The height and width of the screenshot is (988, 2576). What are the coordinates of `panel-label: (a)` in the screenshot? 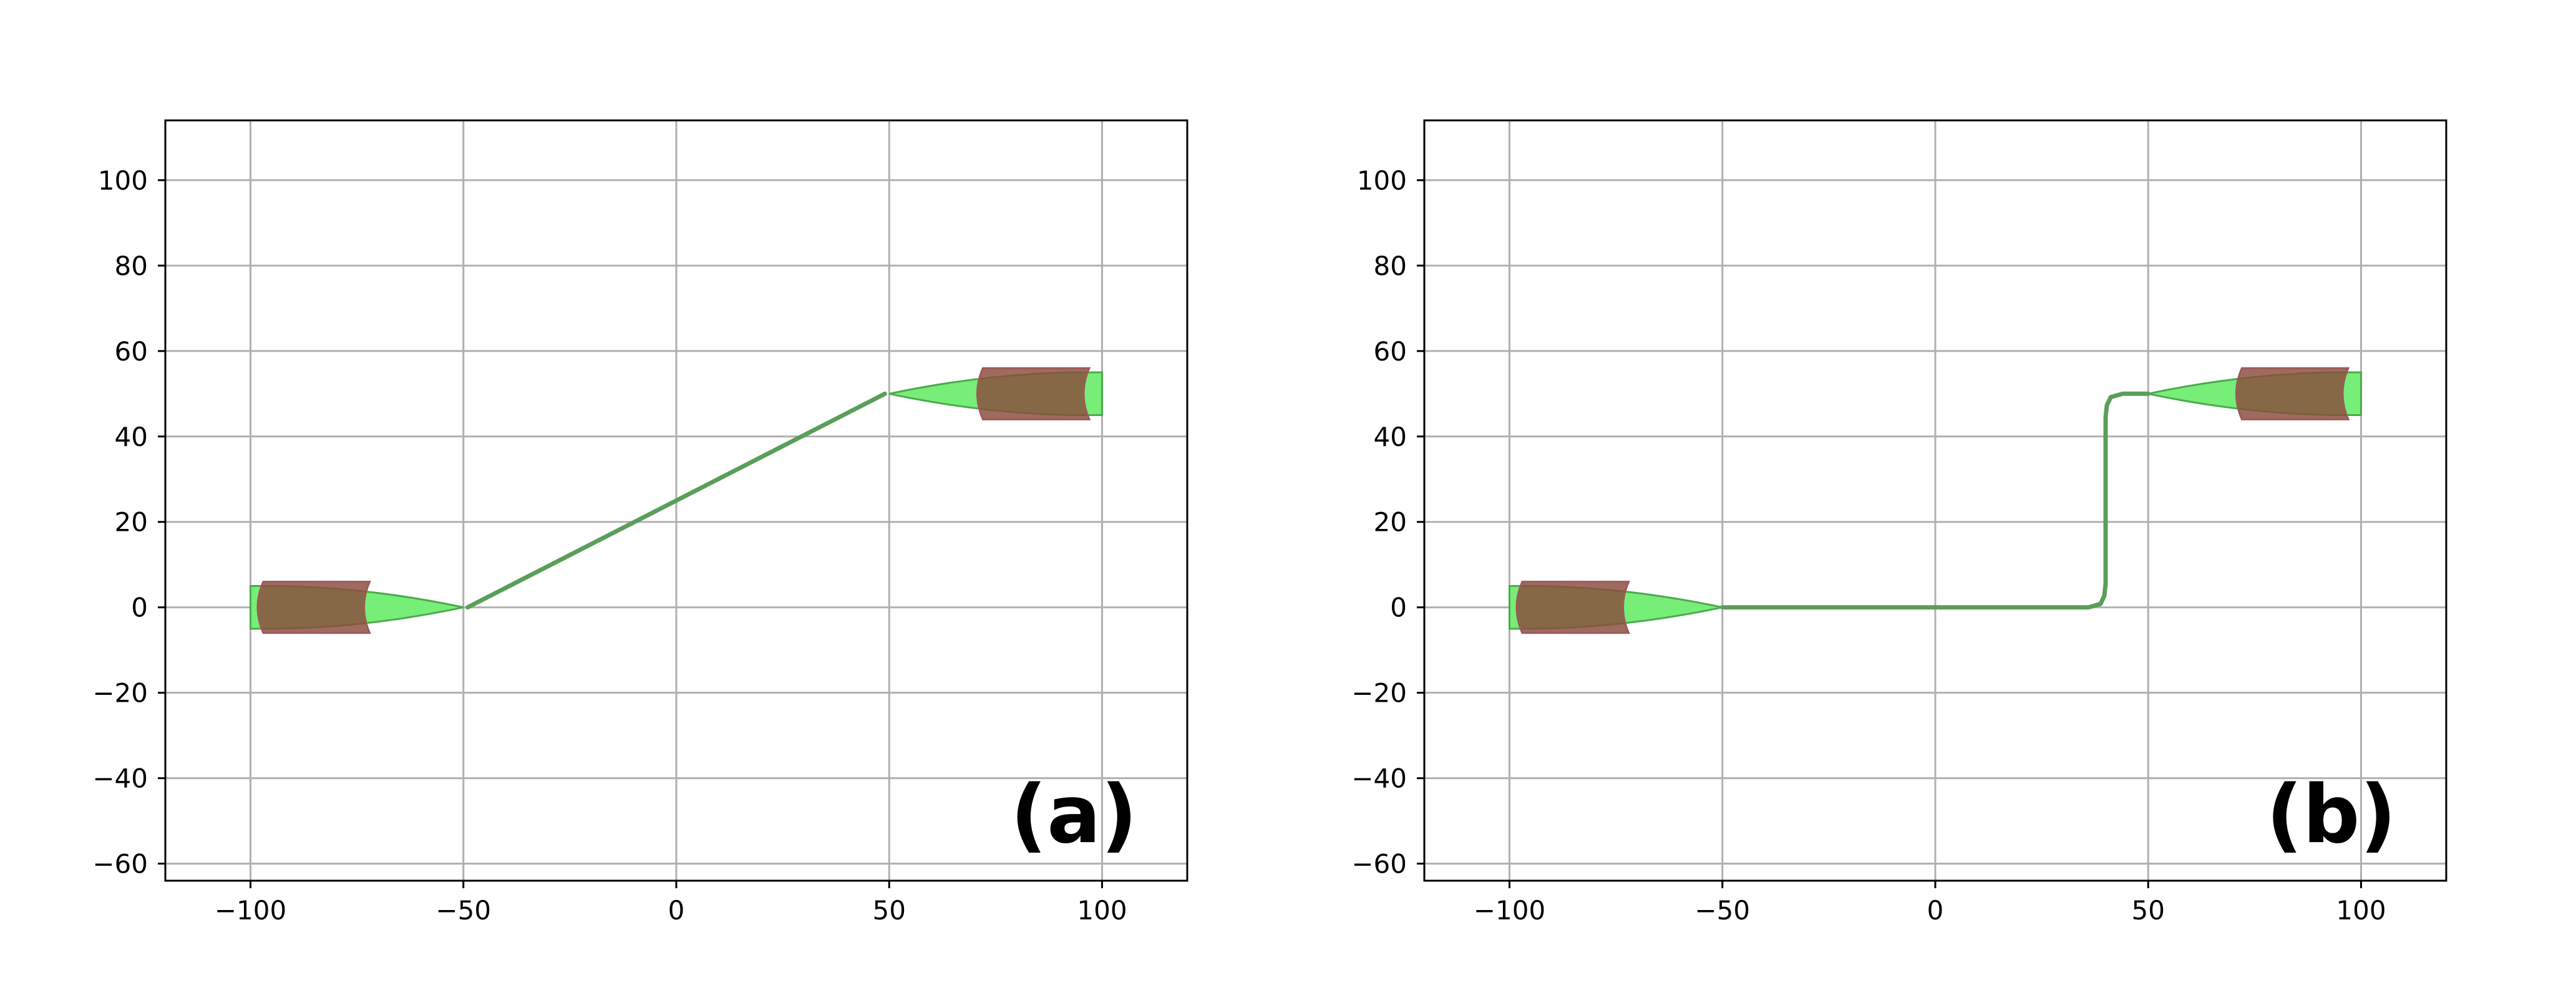 It's located at (1074, 814).